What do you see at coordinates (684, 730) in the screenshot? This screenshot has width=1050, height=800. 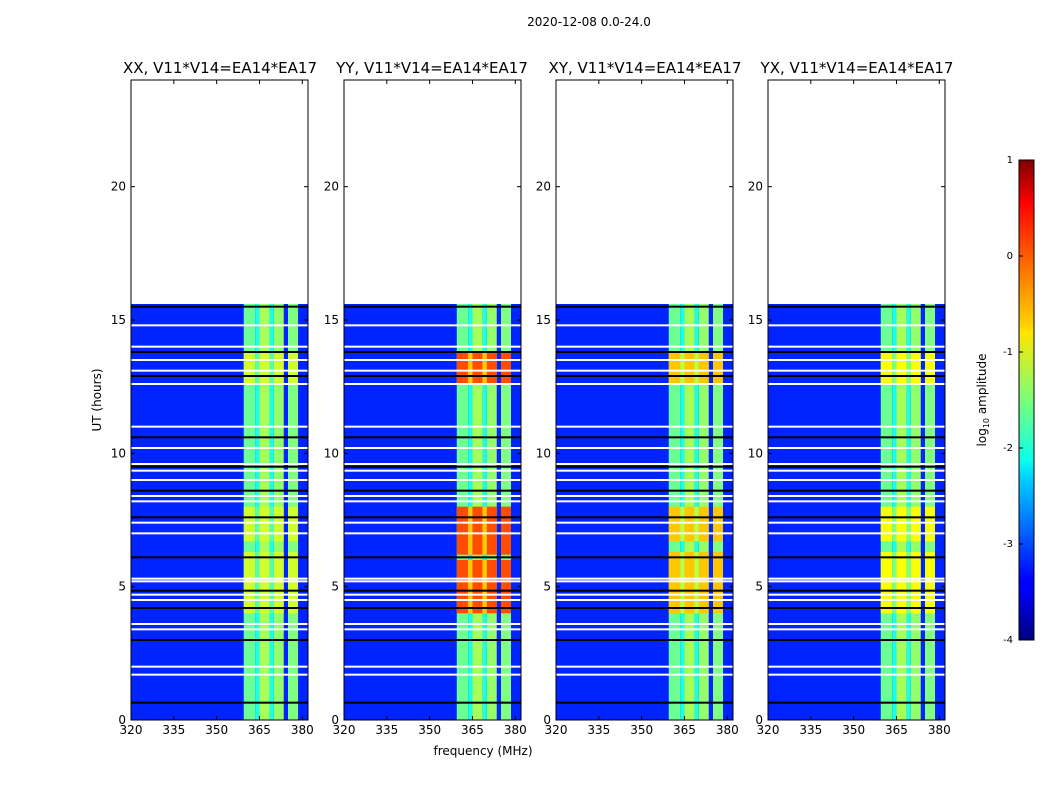 I see `x-tick-label: 365` at bounding box center [684, 730].